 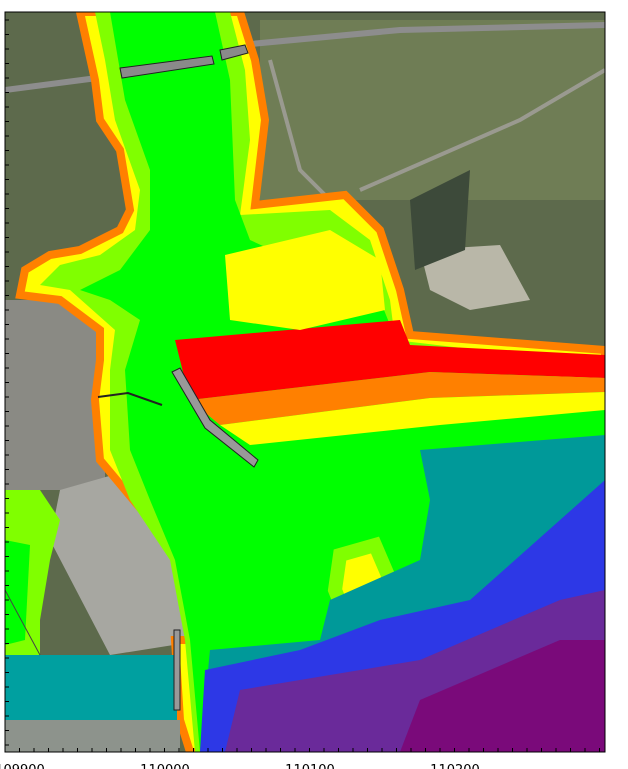 What do you see at coordinates (502, 696) in the screenshot?
I see `depth-deep` at bounding box center [502, 696].